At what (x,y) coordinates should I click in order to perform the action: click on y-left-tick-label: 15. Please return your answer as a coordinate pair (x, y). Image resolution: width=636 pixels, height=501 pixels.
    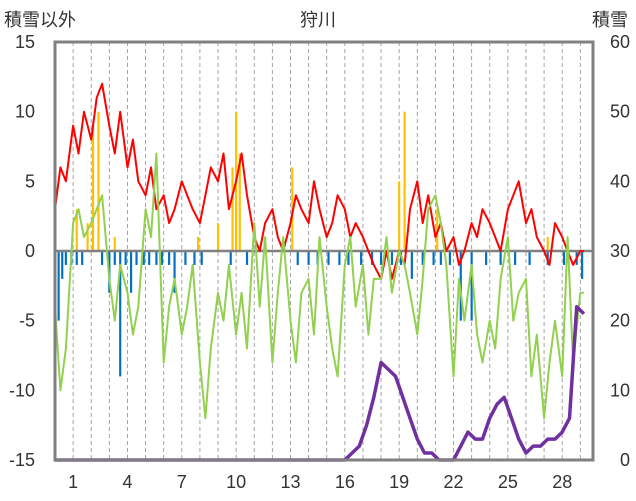
    Looking at the image, I should click on (25, 42).